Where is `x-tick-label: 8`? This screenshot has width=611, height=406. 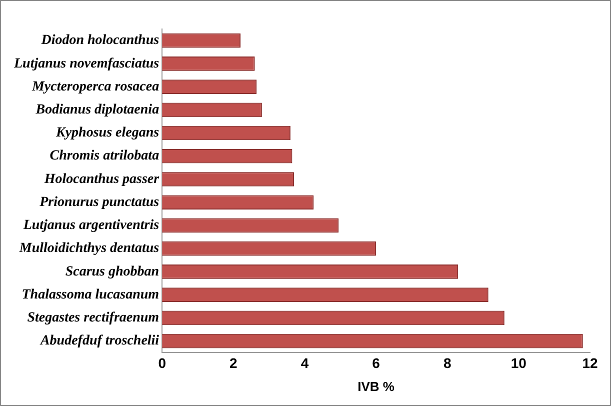
x-tick-label: 8 is located at coordinates (447, 362).